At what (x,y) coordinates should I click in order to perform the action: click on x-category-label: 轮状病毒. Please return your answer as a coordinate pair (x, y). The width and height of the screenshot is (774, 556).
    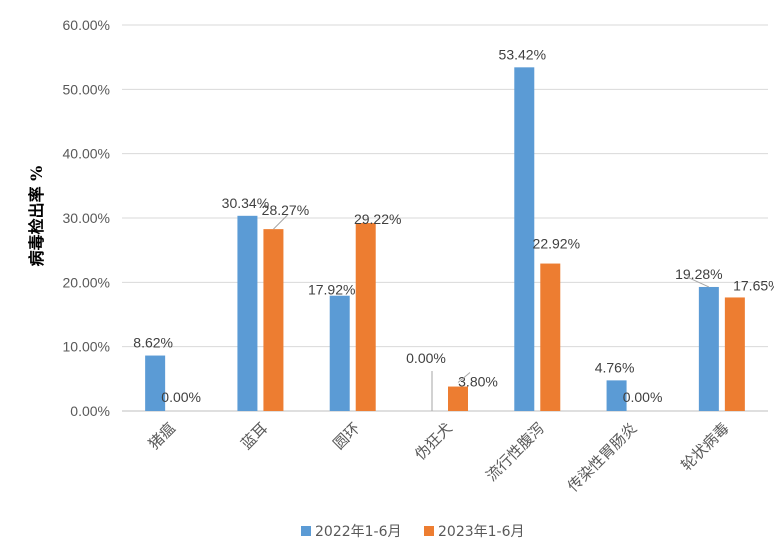
    Looking at the image, I should click on (705, 446).